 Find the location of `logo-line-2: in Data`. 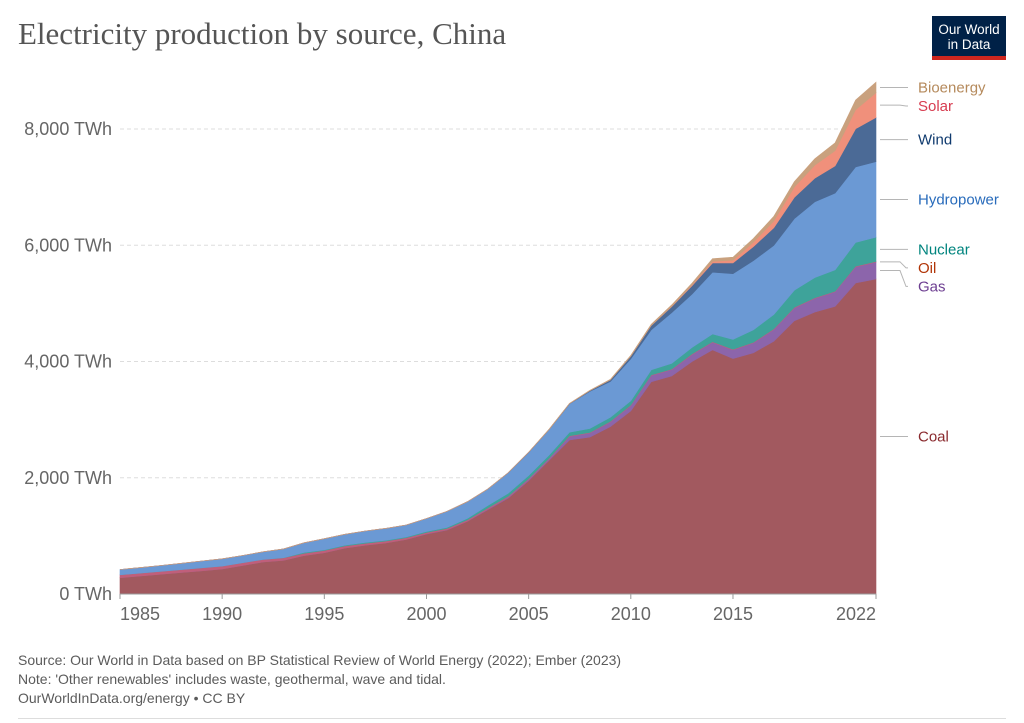

logo-line-2: in Data is located at coordinates (969, 44).